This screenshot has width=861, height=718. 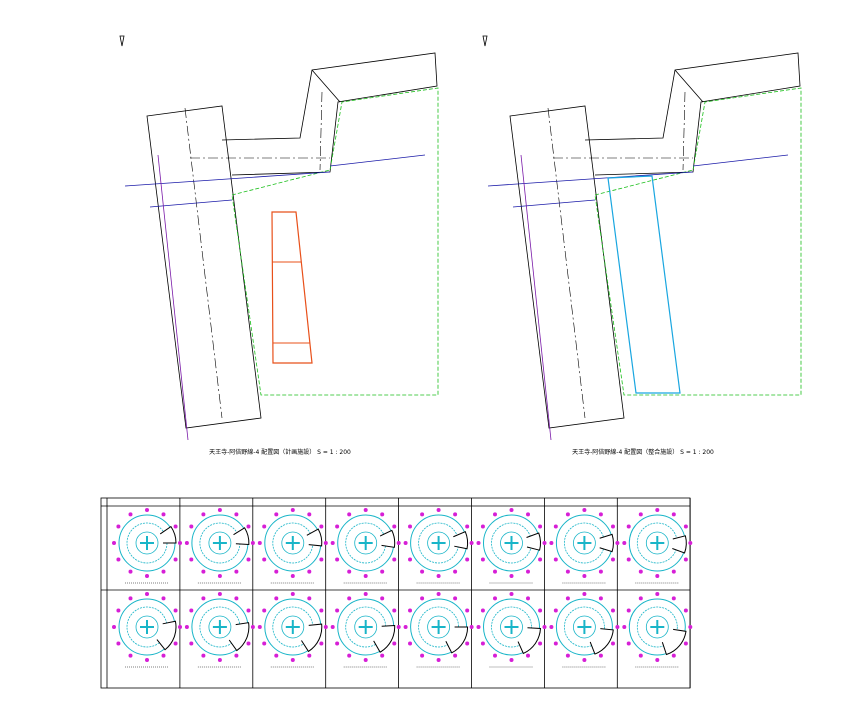 I want to click on manhole-ring, so click(x=511, y=627).